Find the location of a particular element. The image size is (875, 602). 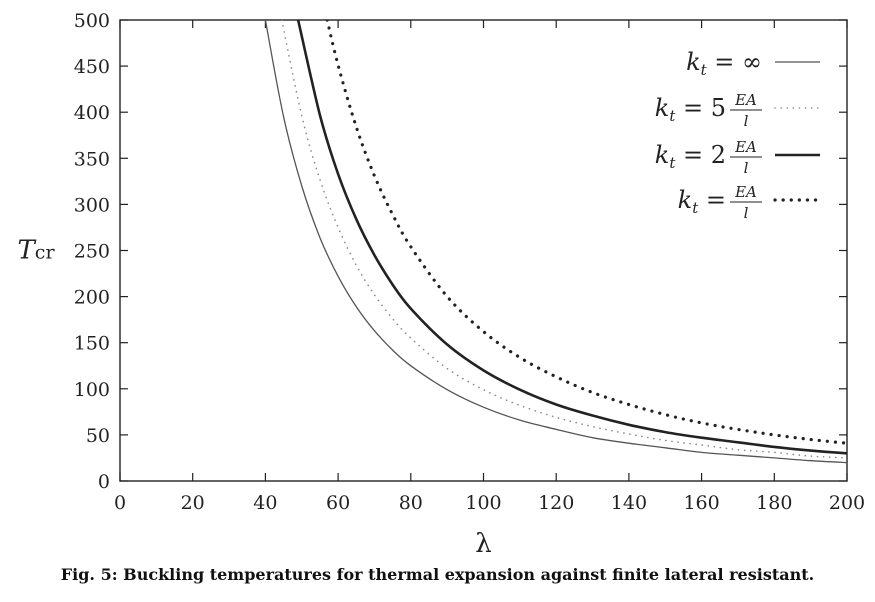

legend-label-2: kt = 5 is located at coordinates (690, 109).